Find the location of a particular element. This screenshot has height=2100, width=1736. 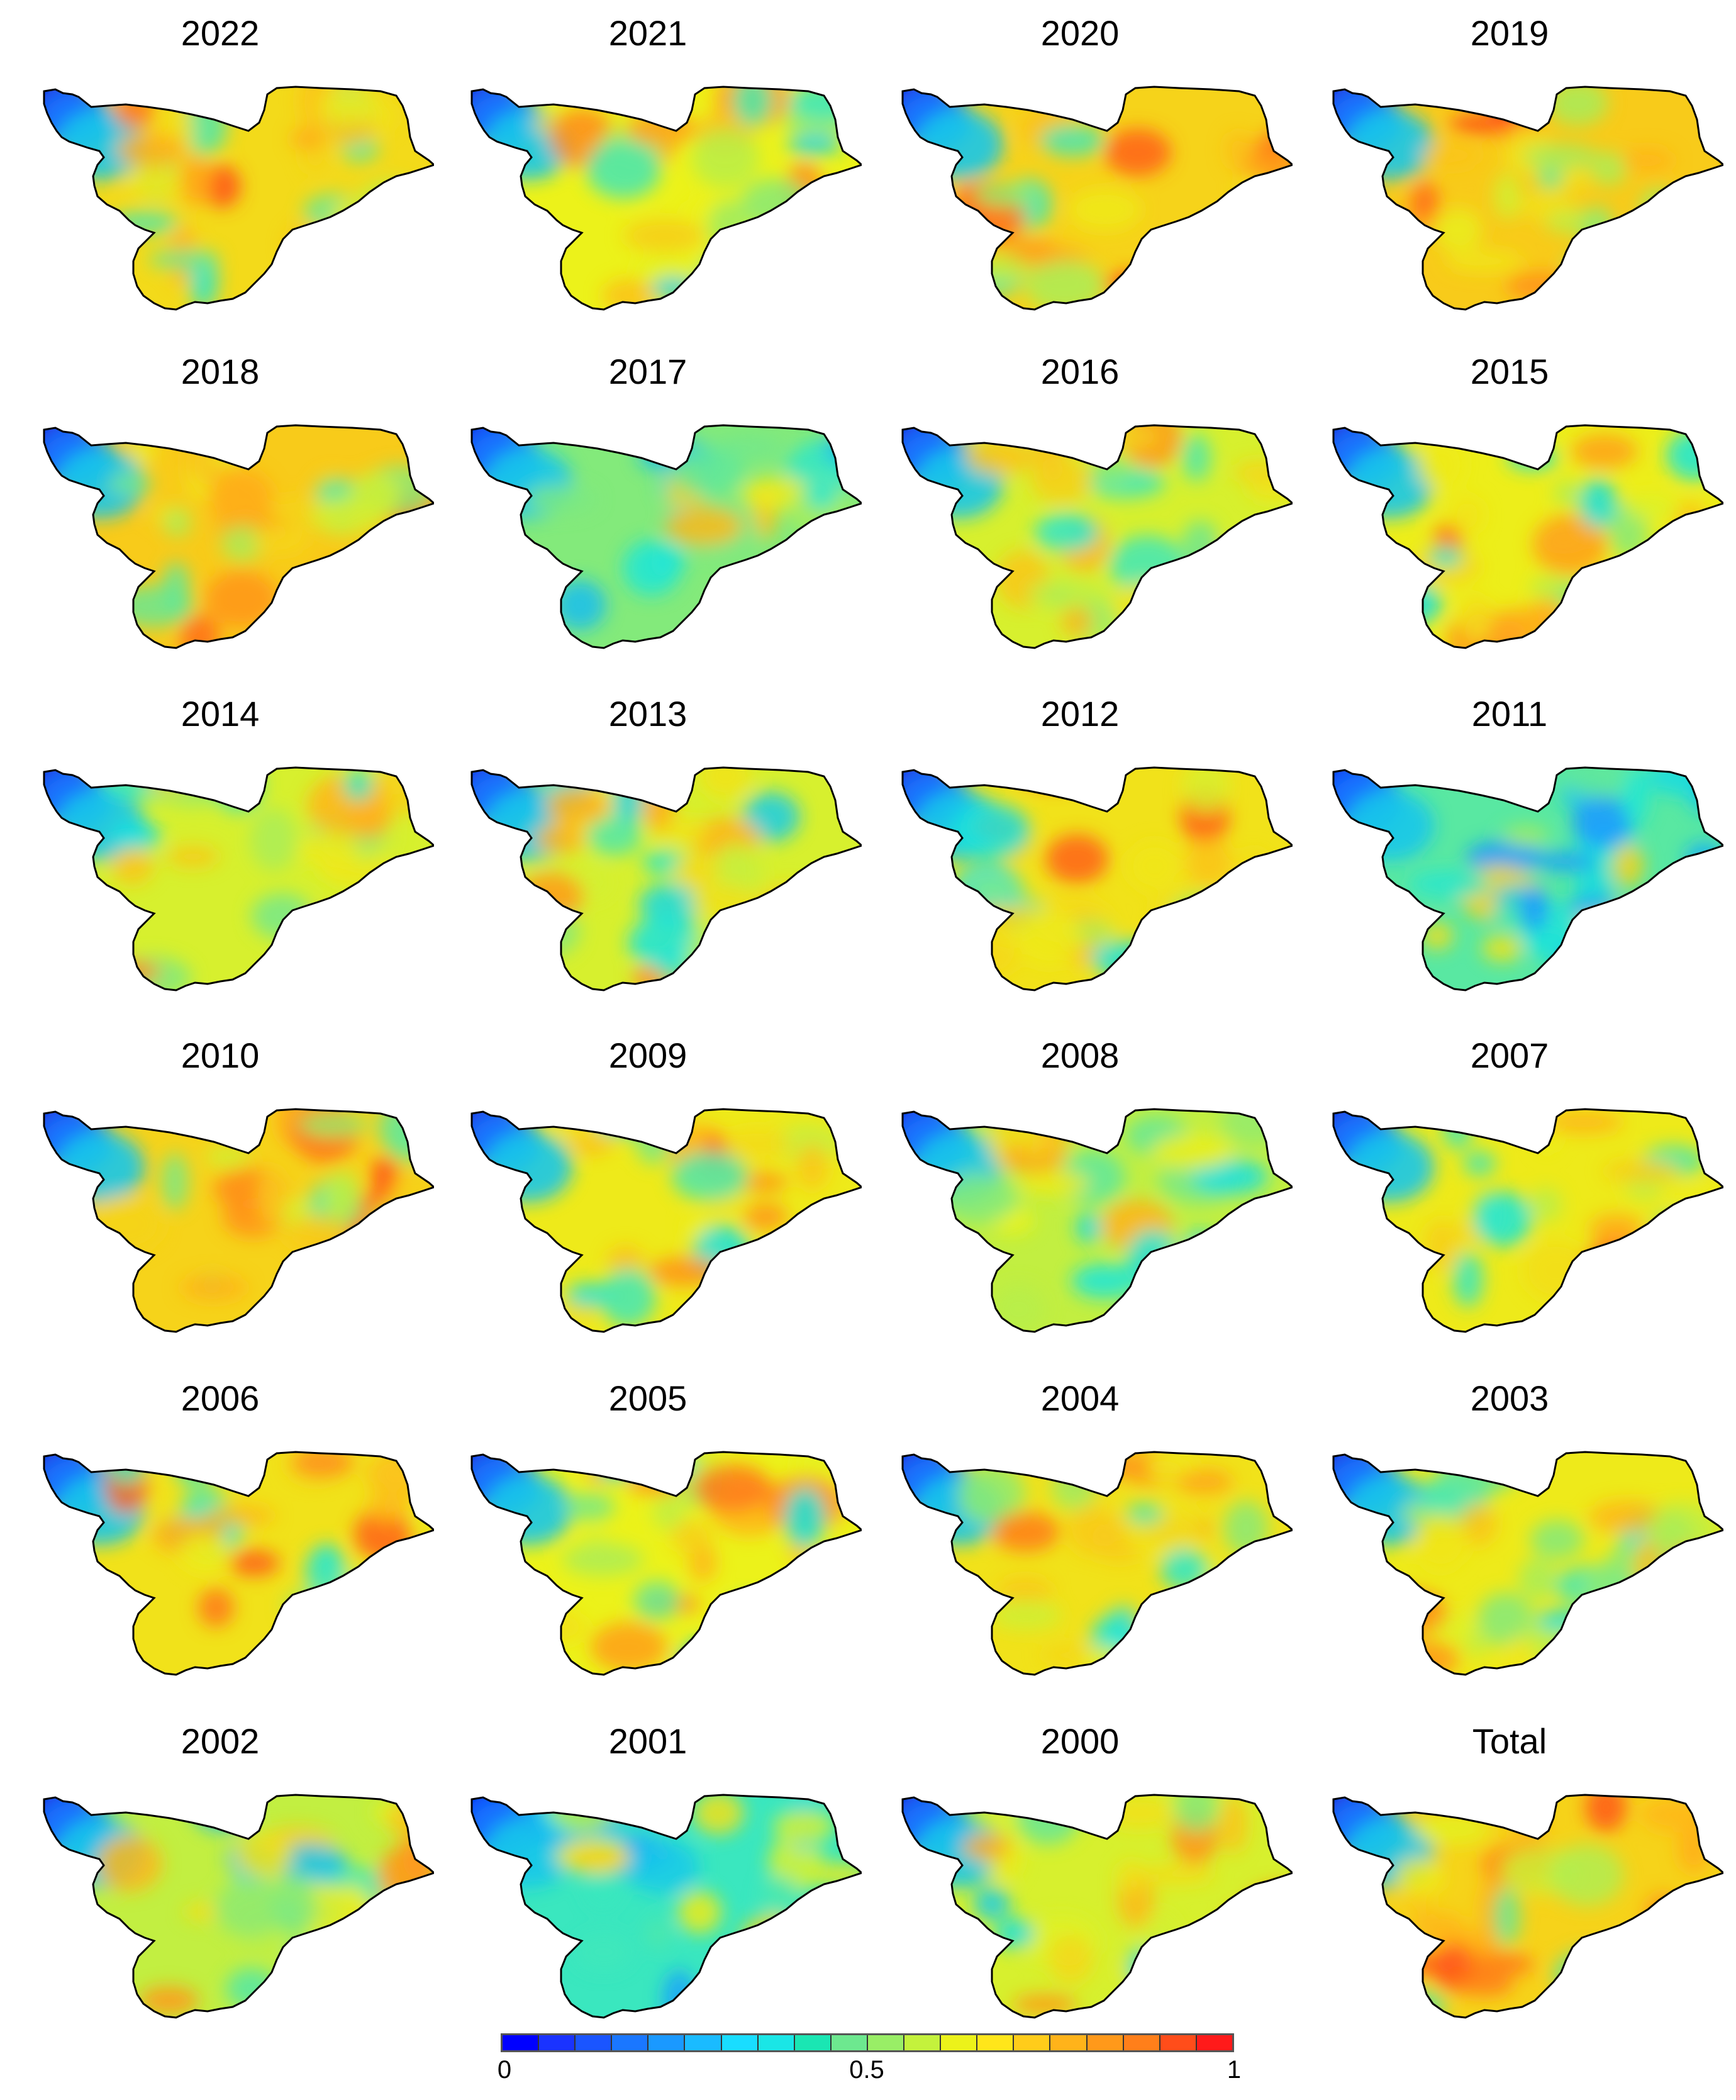

map-panel-2021: 2021 is located at coordinates (658, 170).